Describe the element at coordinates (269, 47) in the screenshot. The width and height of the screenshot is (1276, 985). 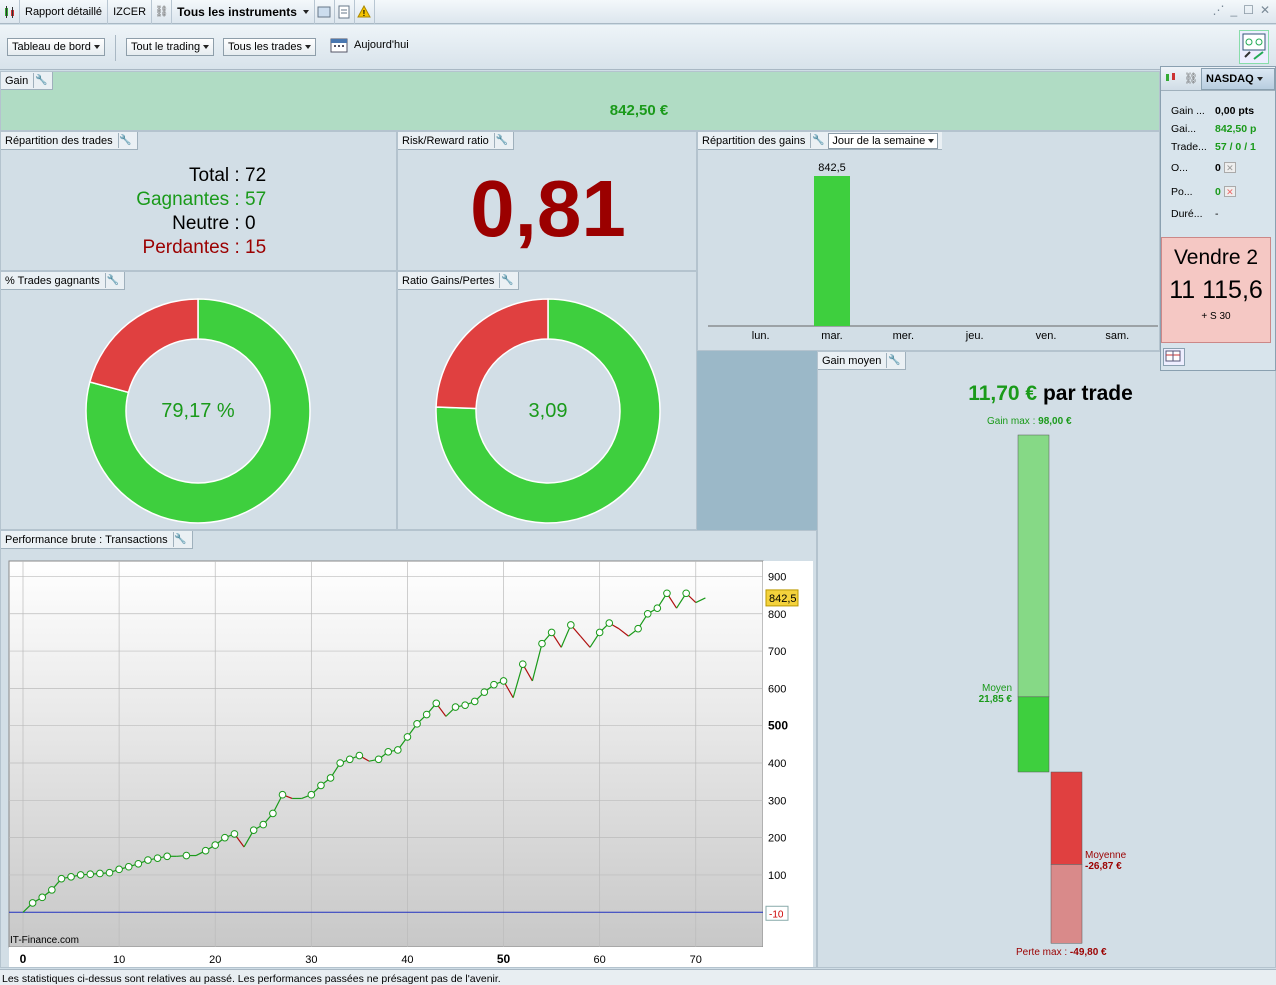
I see `trades-dropdown: Tous les trades` at that location.